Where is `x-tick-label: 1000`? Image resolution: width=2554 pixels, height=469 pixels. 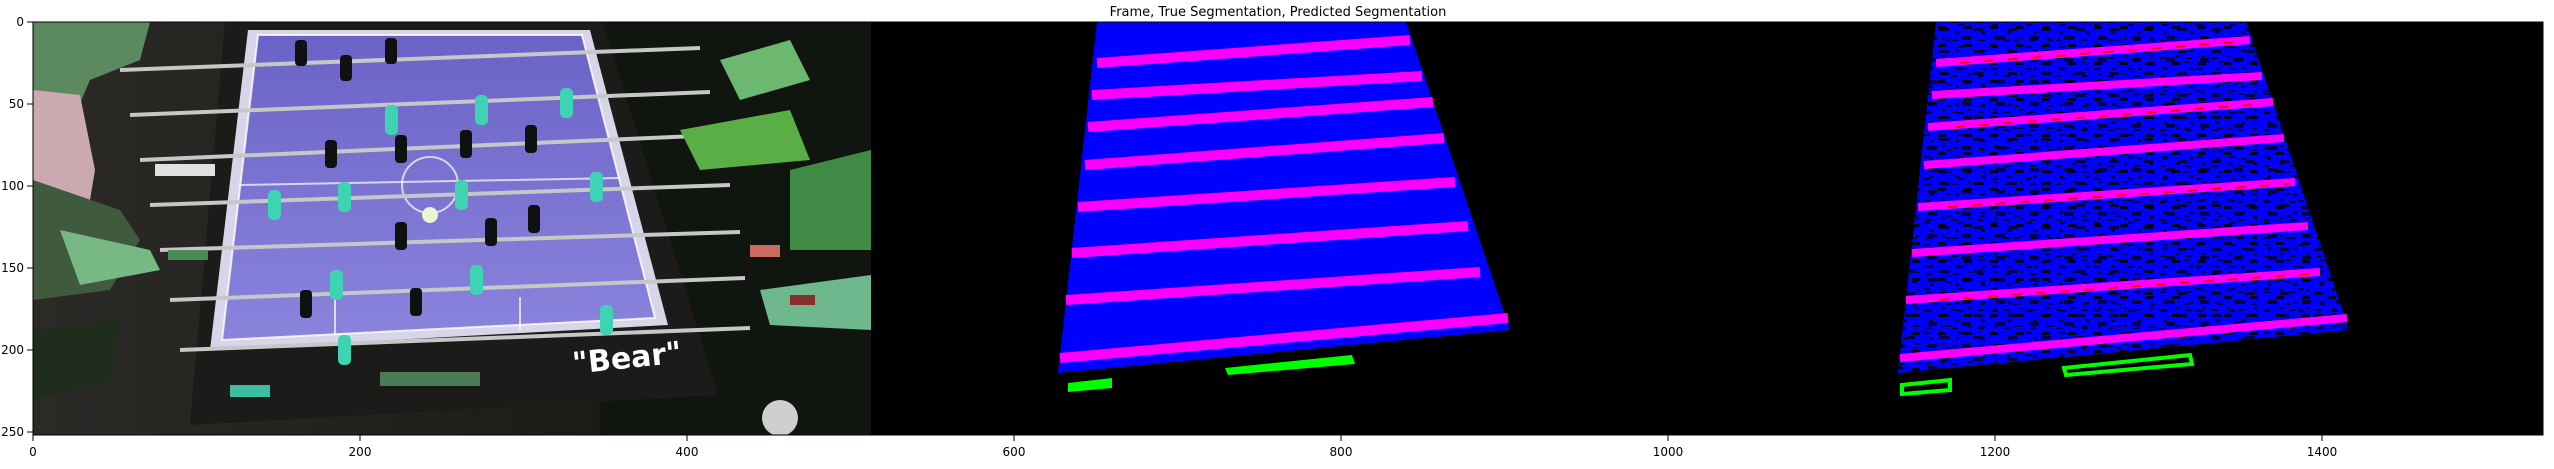 x-tick-label: 1000 is located at coordinates (1668, 452).